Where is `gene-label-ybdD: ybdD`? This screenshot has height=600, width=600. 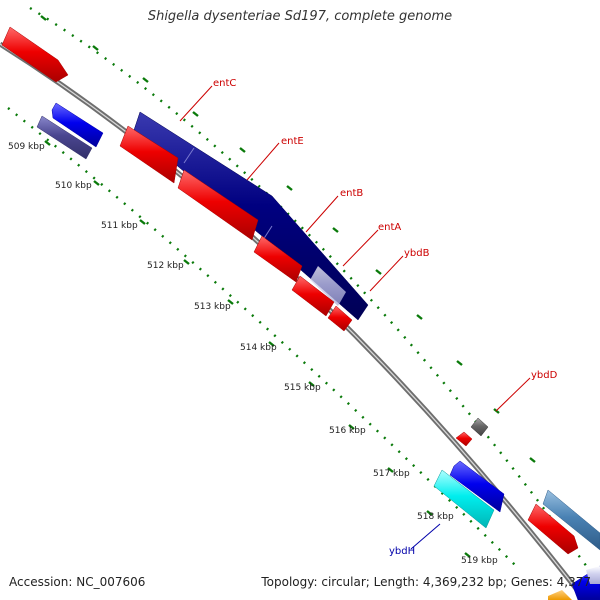
gene-label-ybdD: ybdD is located at coordinates (544, 375).